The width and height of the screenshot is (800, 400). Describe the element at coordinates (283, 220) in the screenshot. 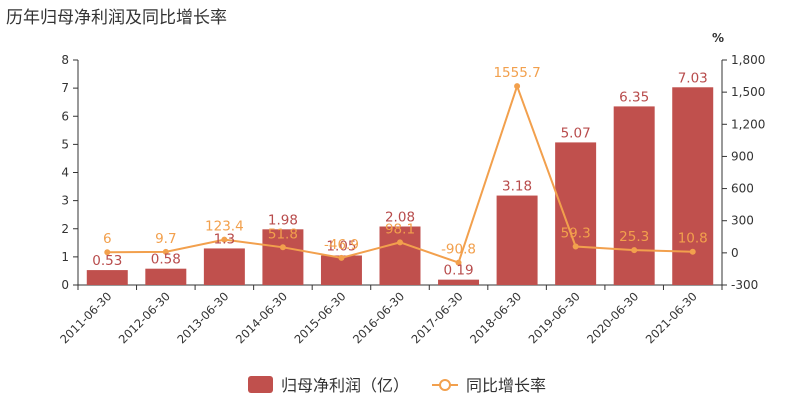

I see `bar-value-label: 1.98` at that location.